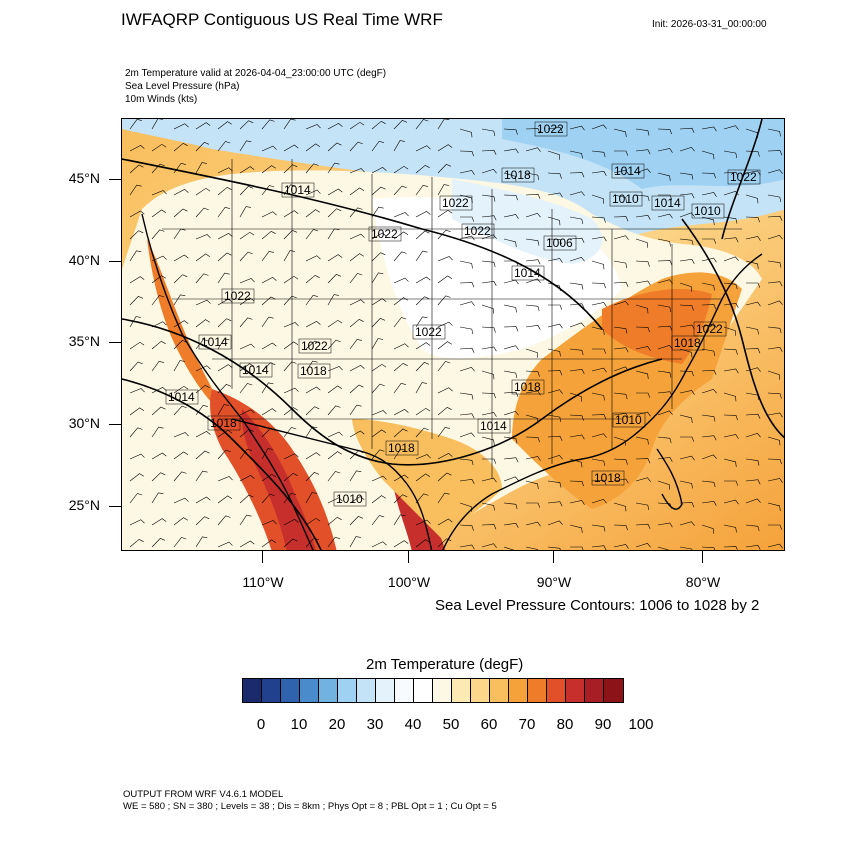  What do you see at coordinates (628, 420) in the screenshot?
I see `pressure-label: 1010` at bounding box center [628, 420].